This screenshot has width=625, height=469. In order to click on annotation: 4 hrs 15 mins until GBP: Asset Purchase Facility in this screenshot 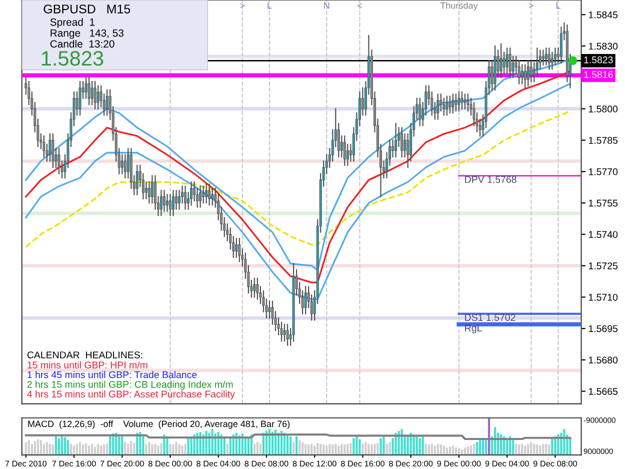, I will do `click(131, 395)`.